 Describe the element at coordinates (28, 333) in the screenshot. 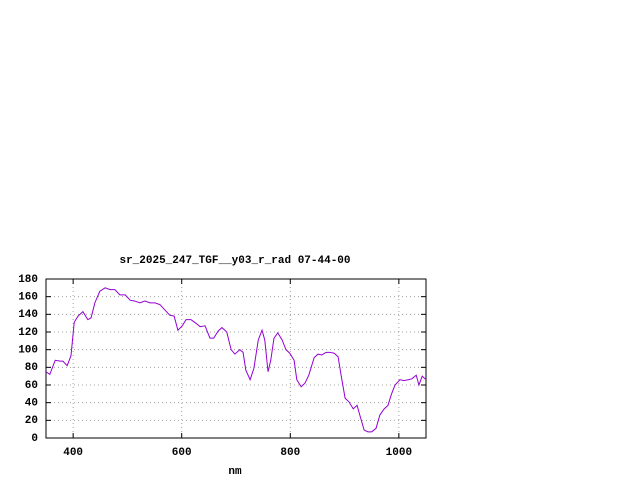

I see `y-tick-label: 120` at that location.